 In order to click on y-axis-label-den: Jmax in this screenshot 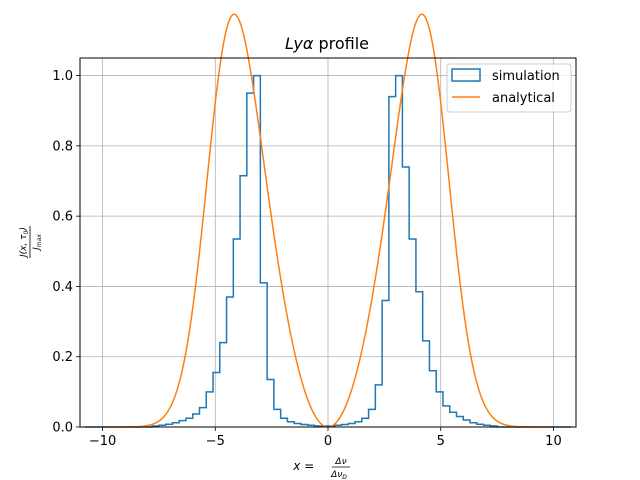, I will do `click(37, 243)`.